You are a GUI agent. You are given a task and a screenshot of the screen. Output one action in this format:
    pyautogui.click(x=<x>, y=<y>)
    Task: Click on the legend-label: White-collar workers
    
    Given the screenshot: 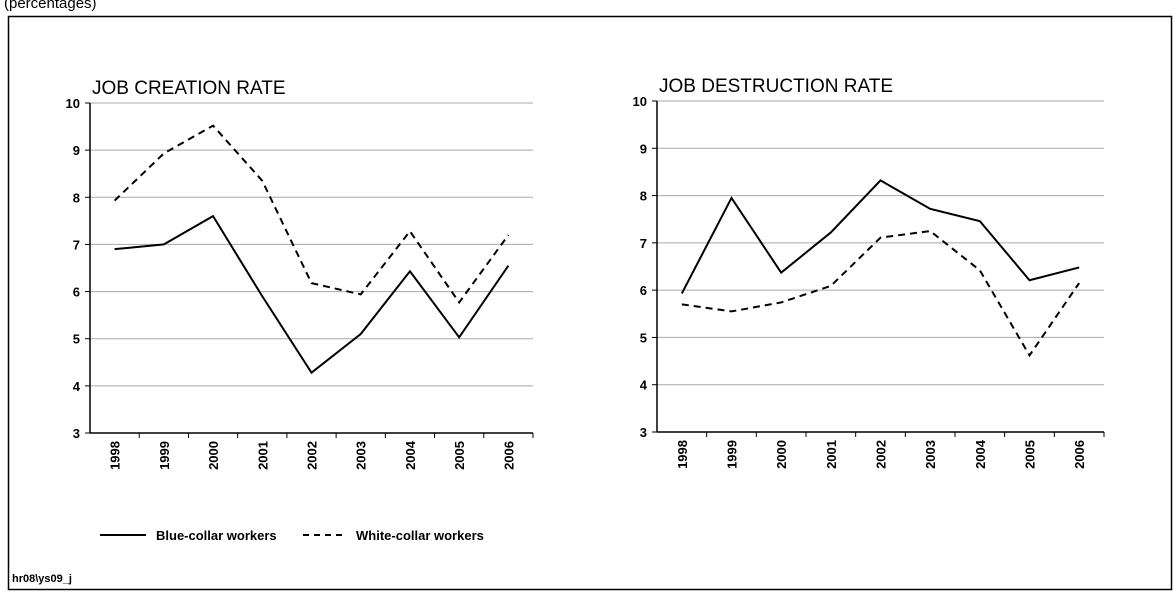 What is the action you would take?
    pyautogui.click(x=420, y=535)
    